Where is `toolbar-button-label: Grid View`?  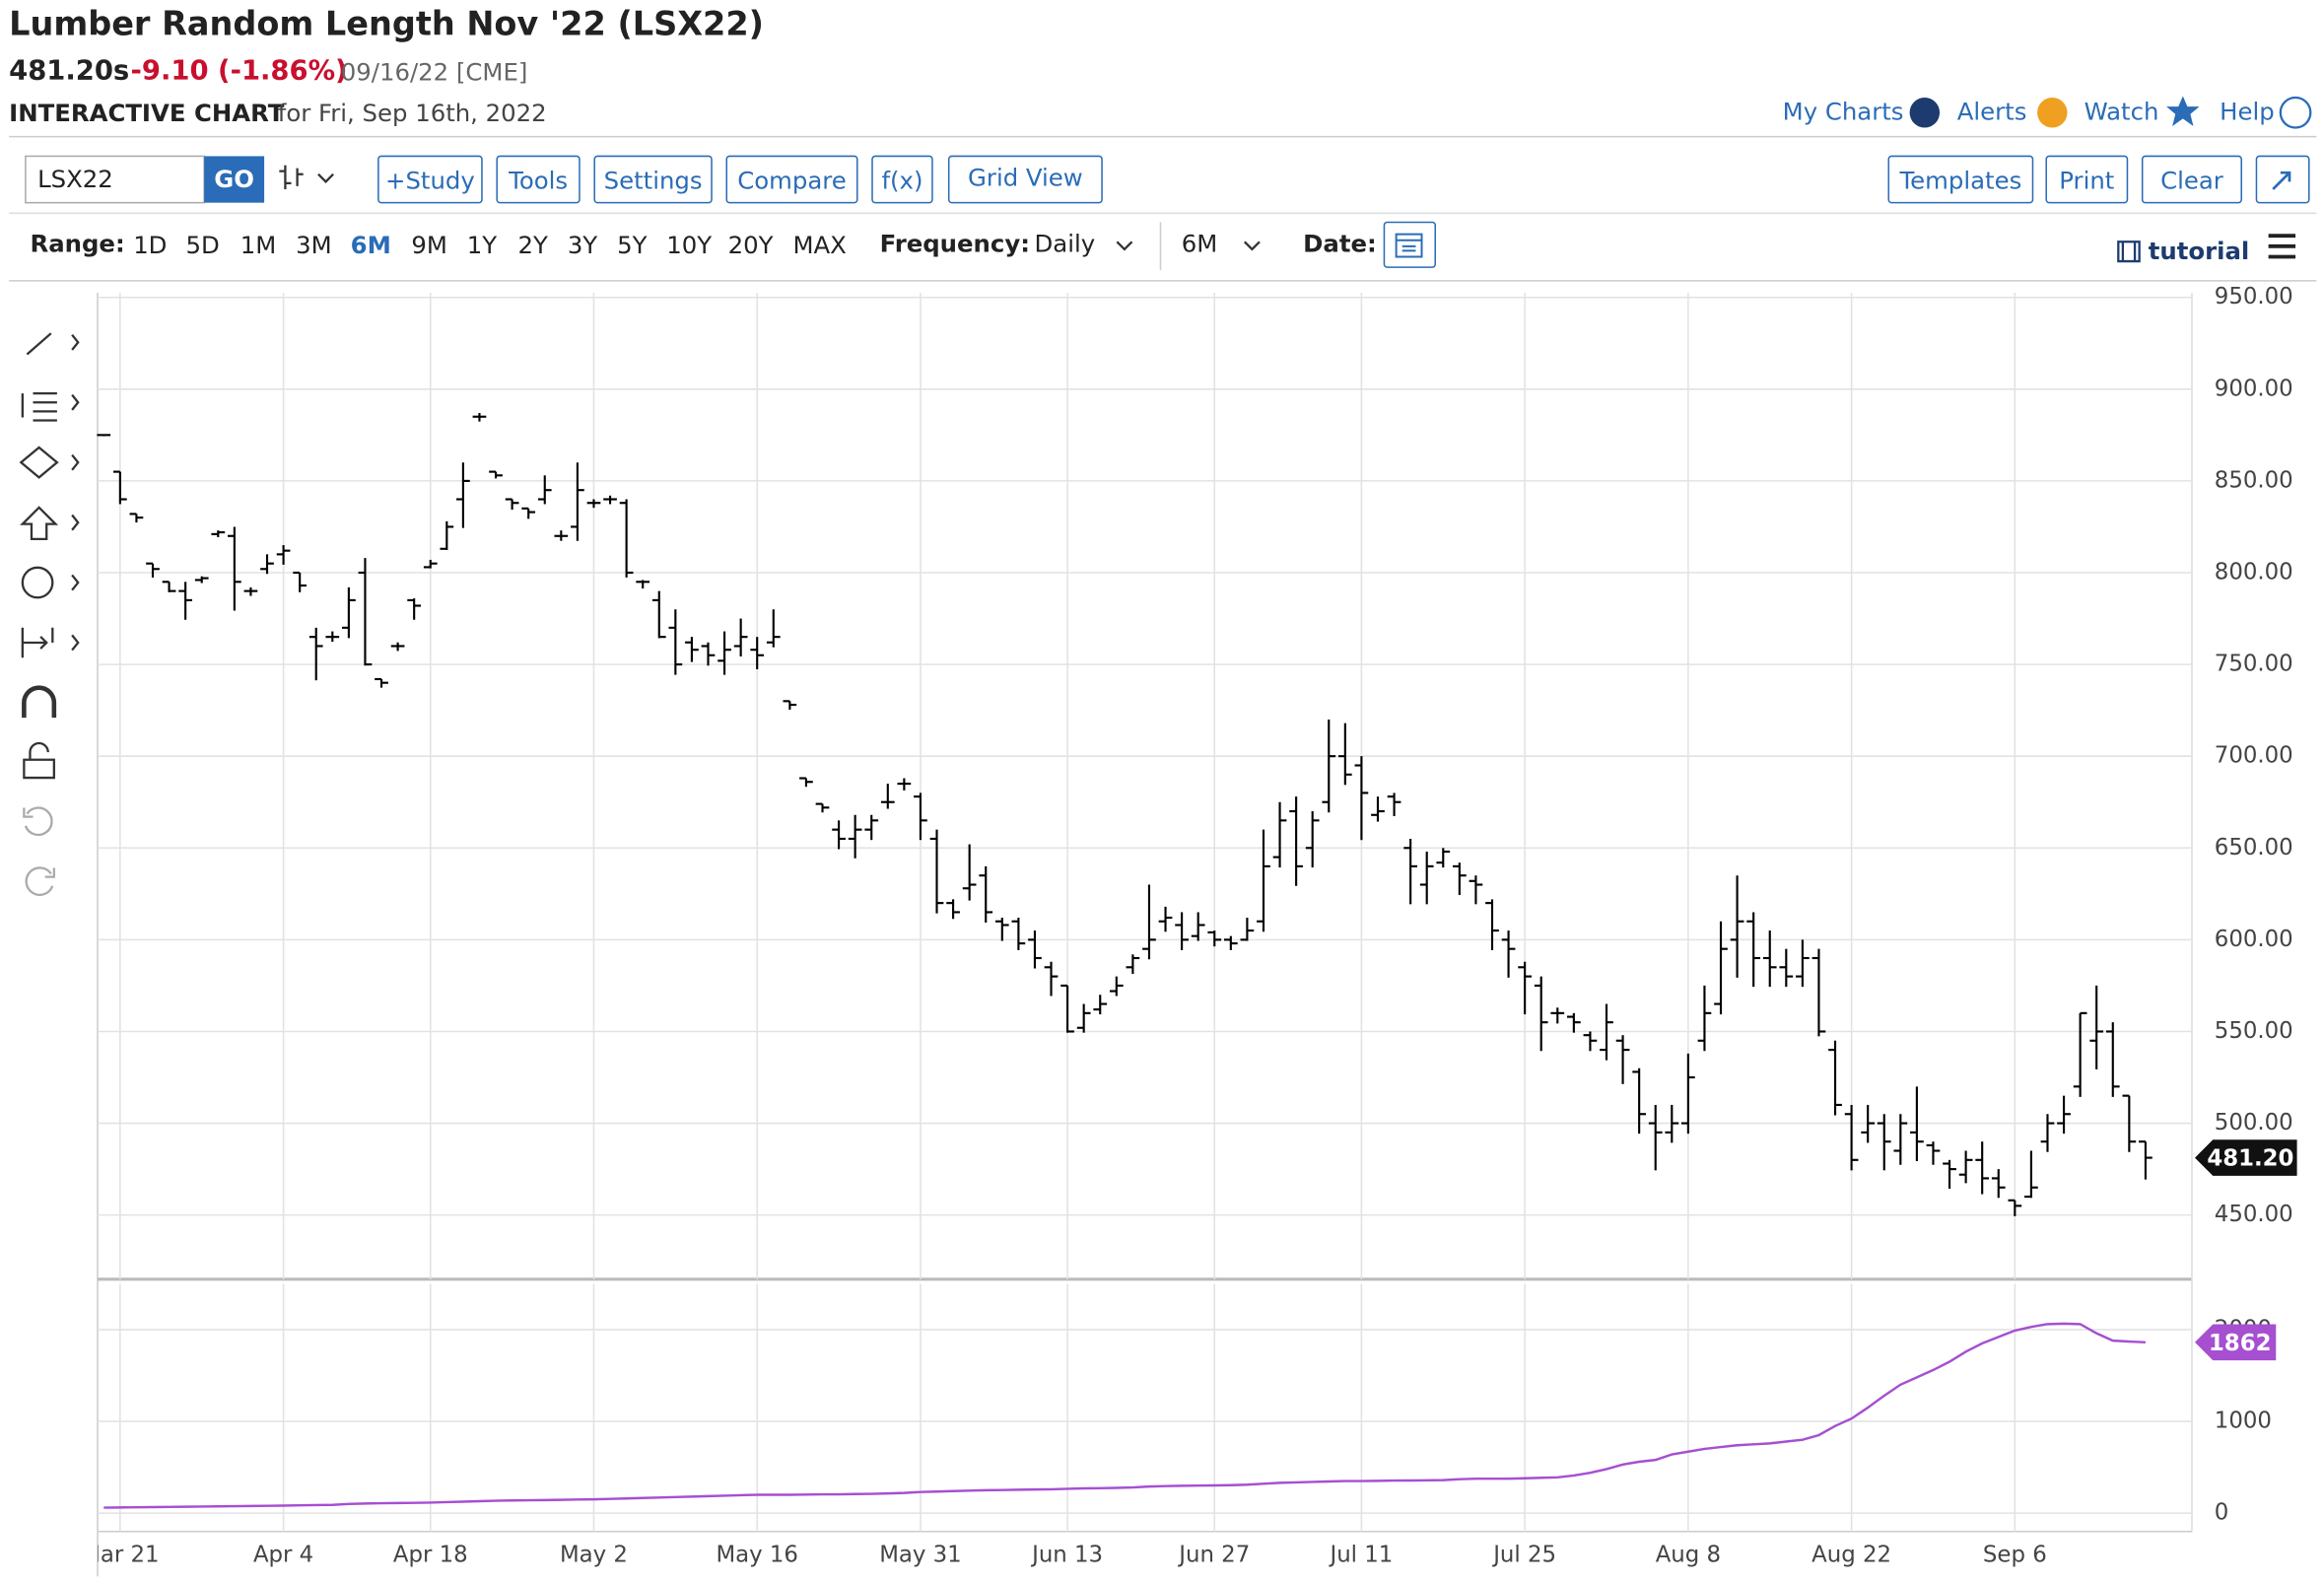 toolbar-button-label: Grid View is located at coordinates (1026, 177).